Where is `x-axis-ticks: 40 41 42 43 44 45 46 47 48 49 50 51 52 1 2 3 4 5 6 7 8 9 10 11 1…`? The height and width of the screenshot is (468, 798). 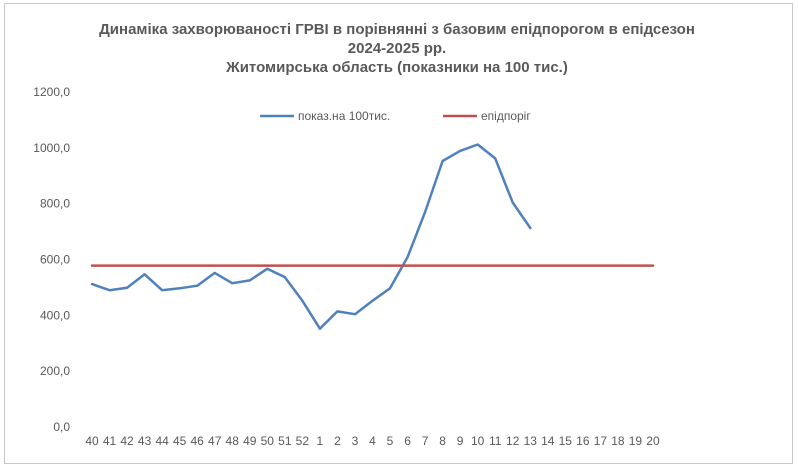
x-axis-ticks: 40 41 42 43 44 45 46 47 48 49 50 51 52 1 2 3 4 5 6 7 8 9 10 11 1… is located at coordinates (372, 441).